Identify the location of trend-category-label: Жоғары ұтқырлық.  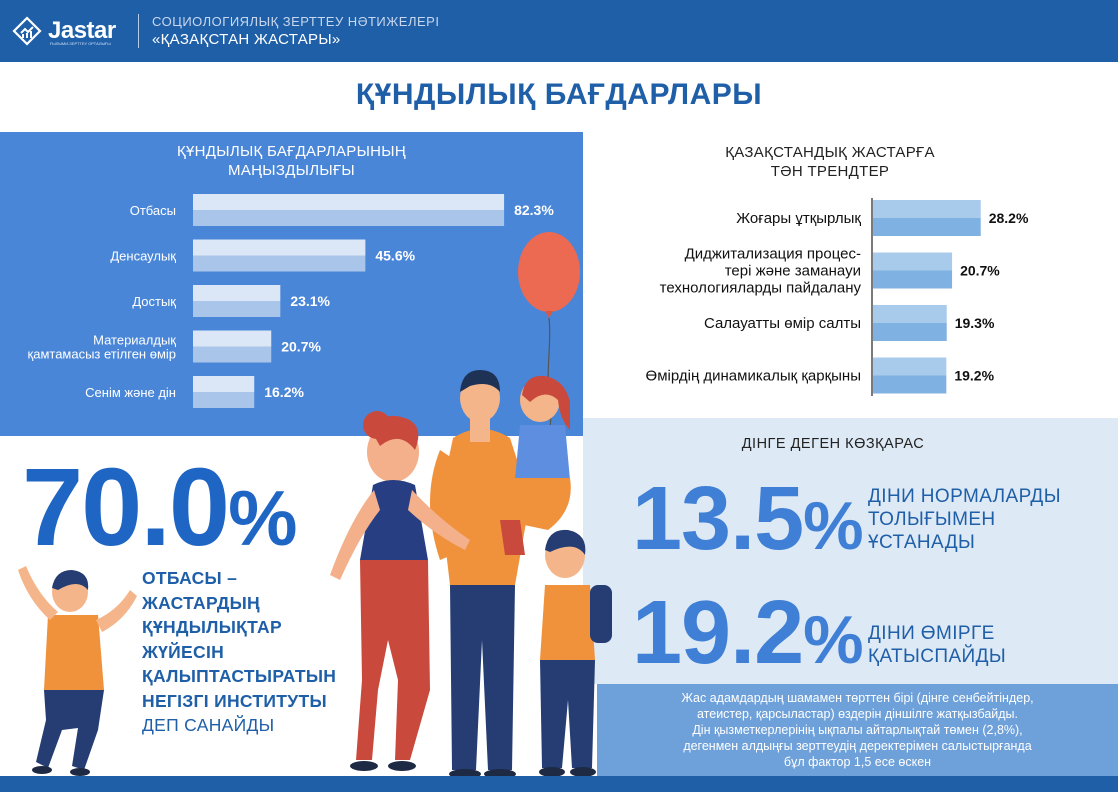
(798, 218).